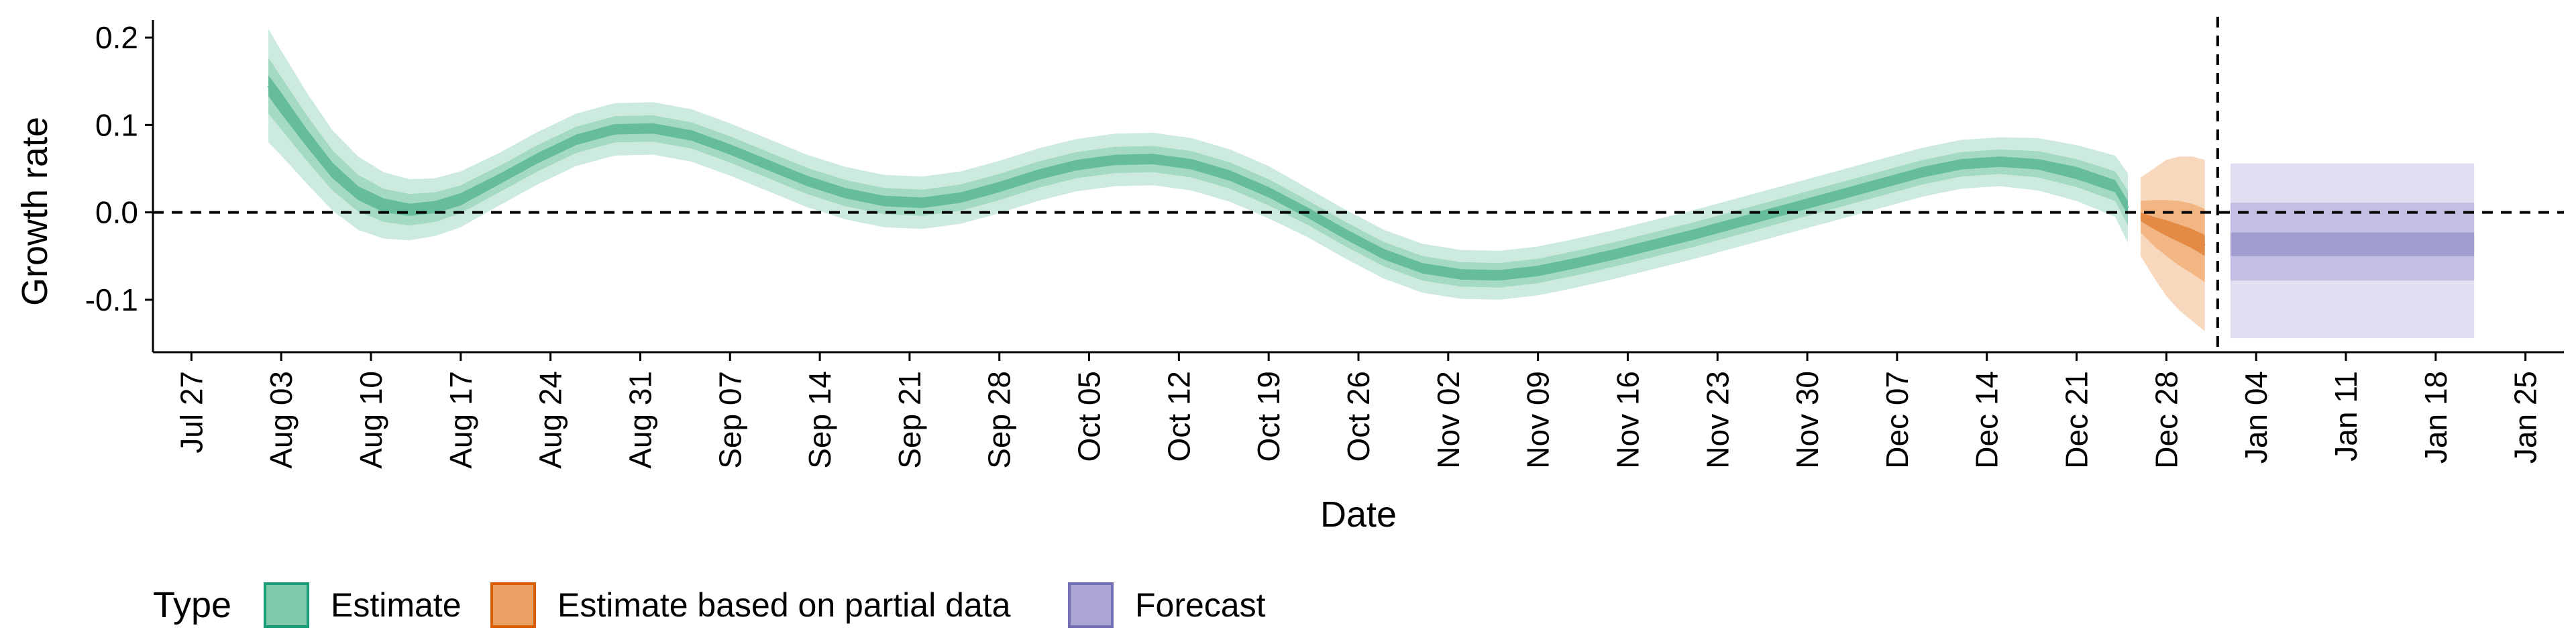  I want to click on x-tick-label: Aug 17, so click(460, 420).